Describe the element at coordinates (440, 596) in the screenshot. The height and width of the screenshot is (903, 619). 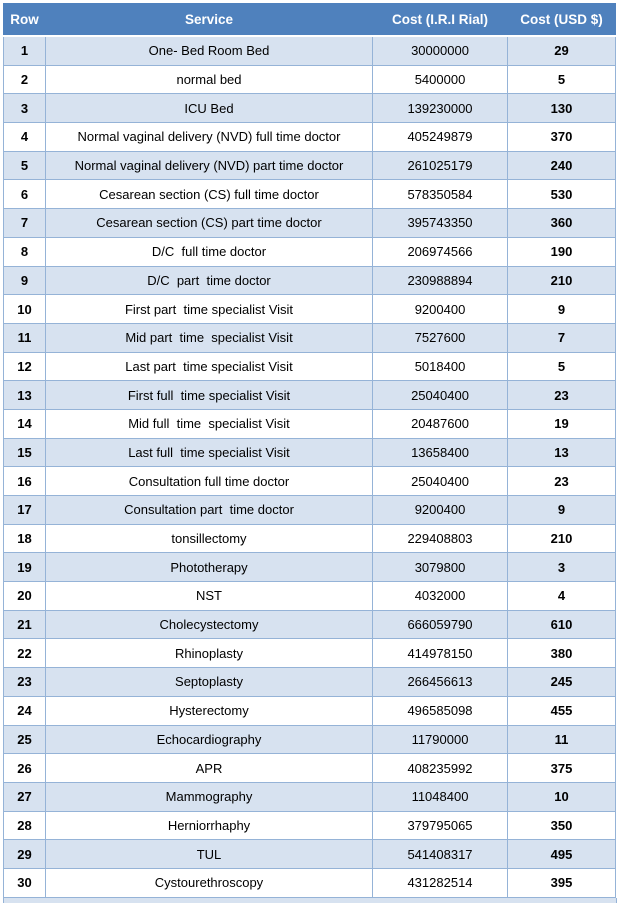
I see `cell-rial: 4032000` at that location.